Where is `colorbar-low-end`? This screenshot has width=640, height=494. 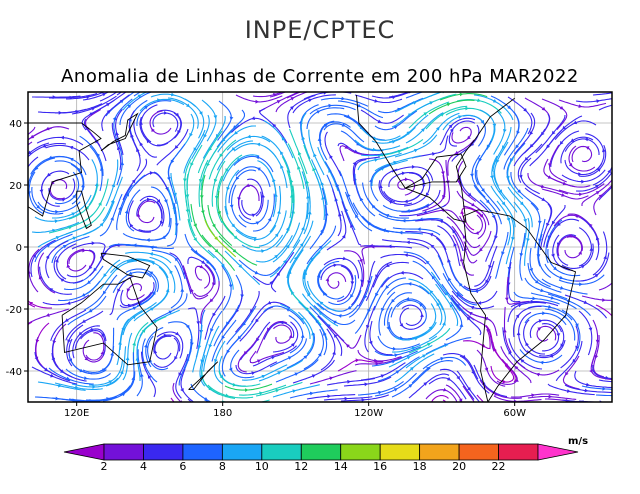 colorbar-low-end is located at coordinates (84, 452).